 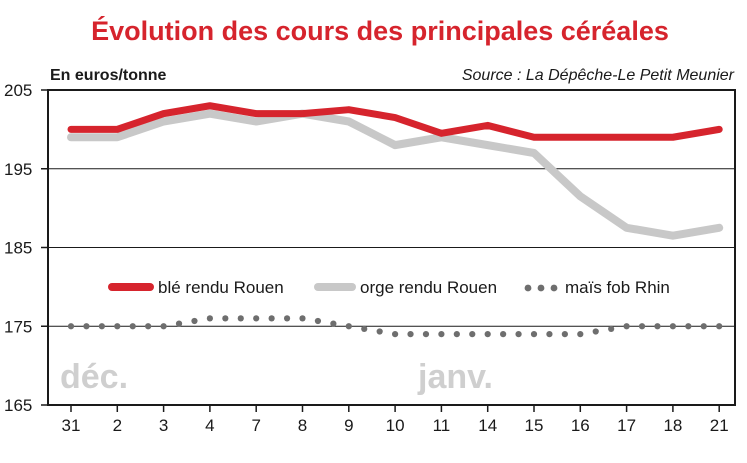 What do you see at coordinates (255, 425) in the screenshot?
I see `x-tick-label: 7` at bounding box center [255, 425].